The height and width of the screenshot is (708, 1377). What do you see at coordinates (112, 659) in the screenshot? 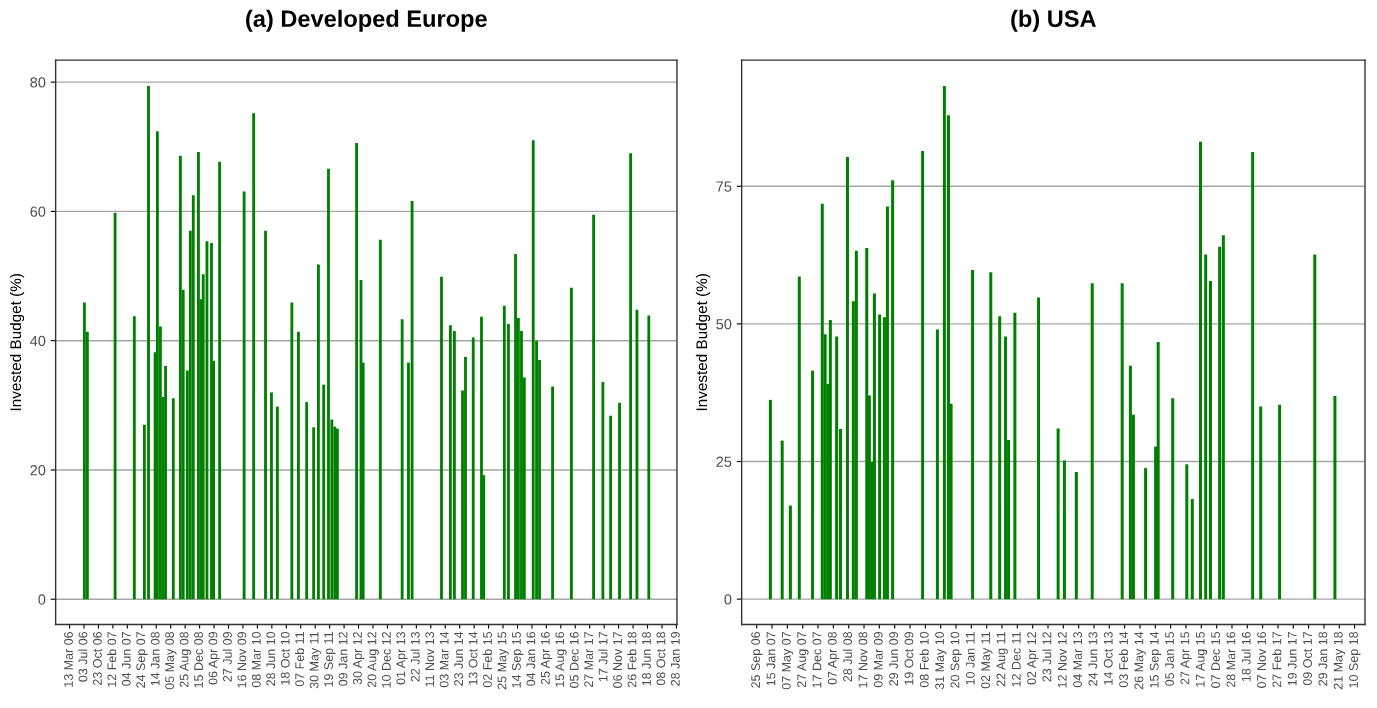
I see `x-tick-label: 12 Feb 07` at bounding box center [112, 659].